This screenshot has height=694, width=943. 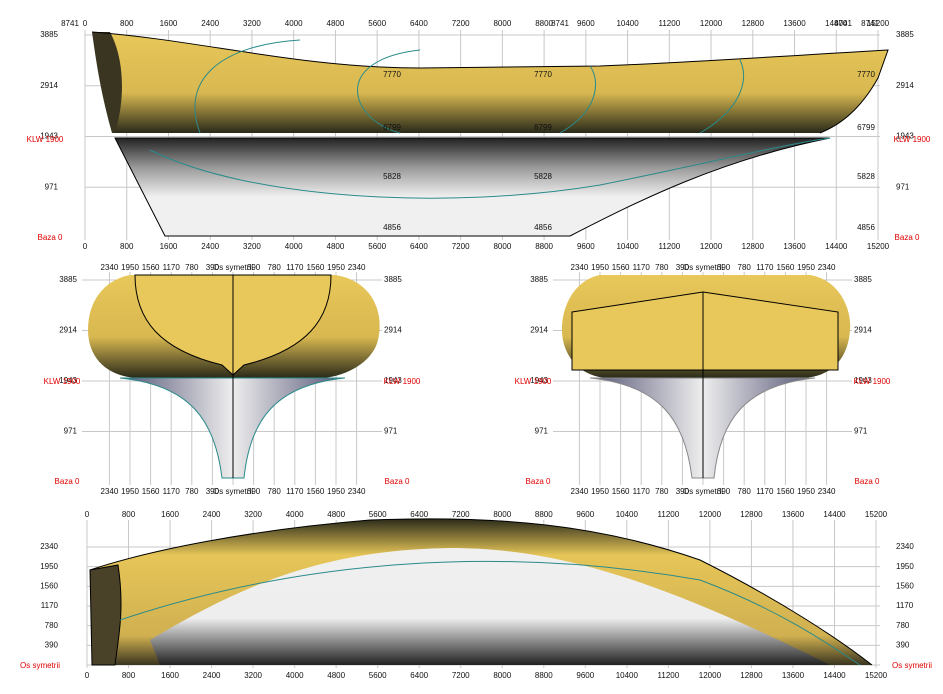 I want to click on label: 5828, so click(x=543, y=176).